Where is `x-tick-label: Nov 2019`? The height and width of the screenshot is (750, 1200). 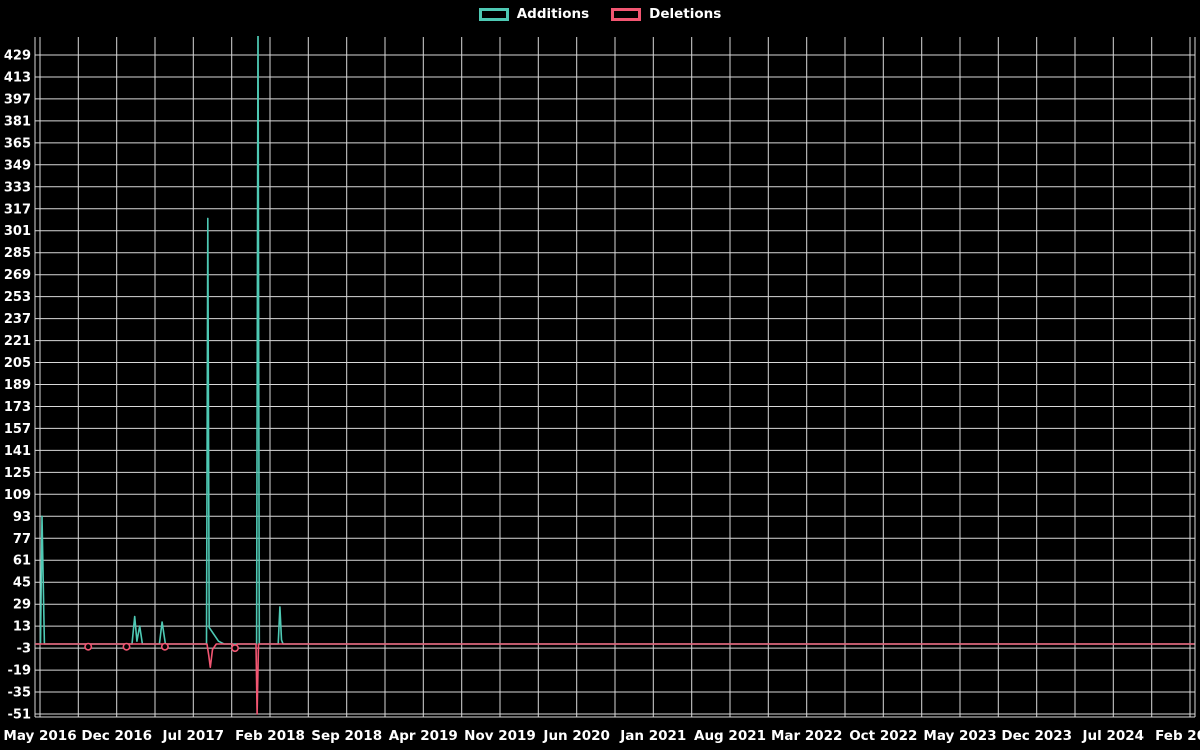 x-tick-label: Nov 2019 is located at coordinates (500, 736).